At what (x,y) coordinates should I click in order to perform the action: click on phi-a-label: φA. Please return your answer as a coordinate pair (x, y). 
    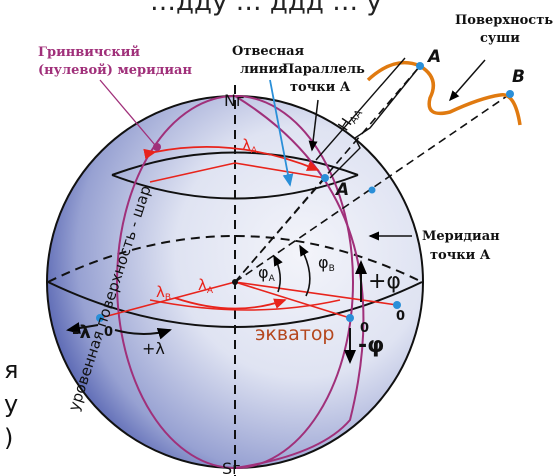
    Looking at the image, I should click on (267, 273).